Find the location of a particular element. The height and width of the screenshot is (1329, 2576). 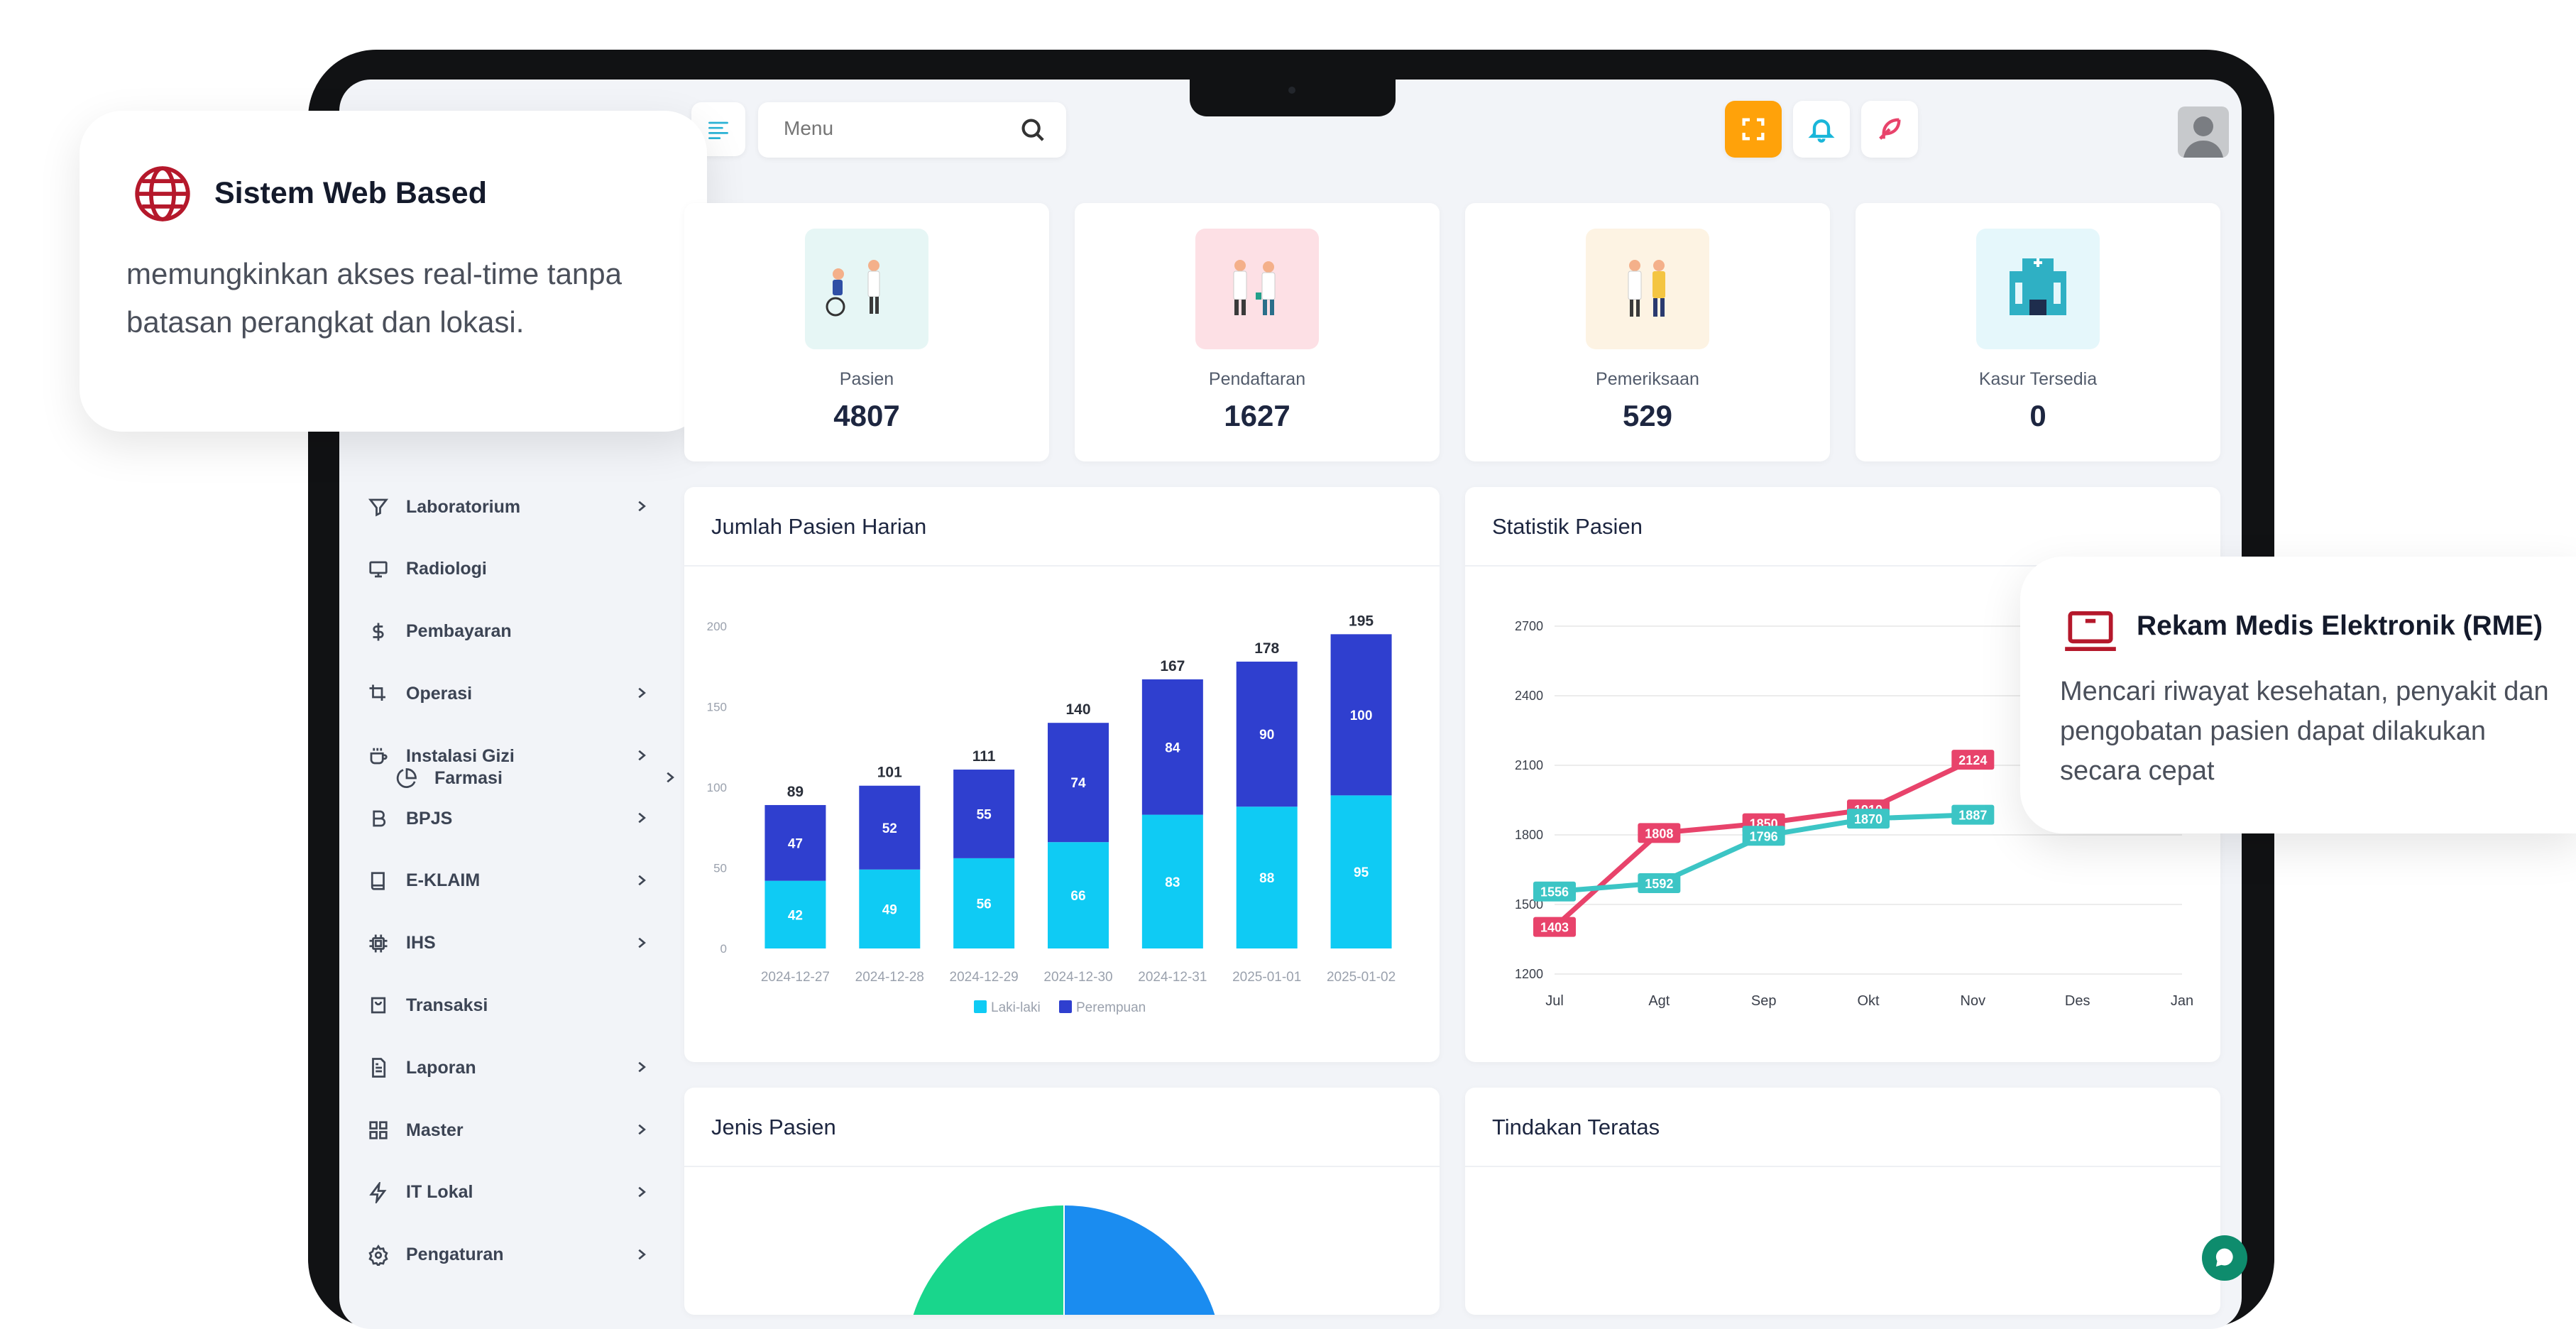

sidebar-item-instalasi-gizi: Instalasi Gizi is located at coordinates (517, 756).